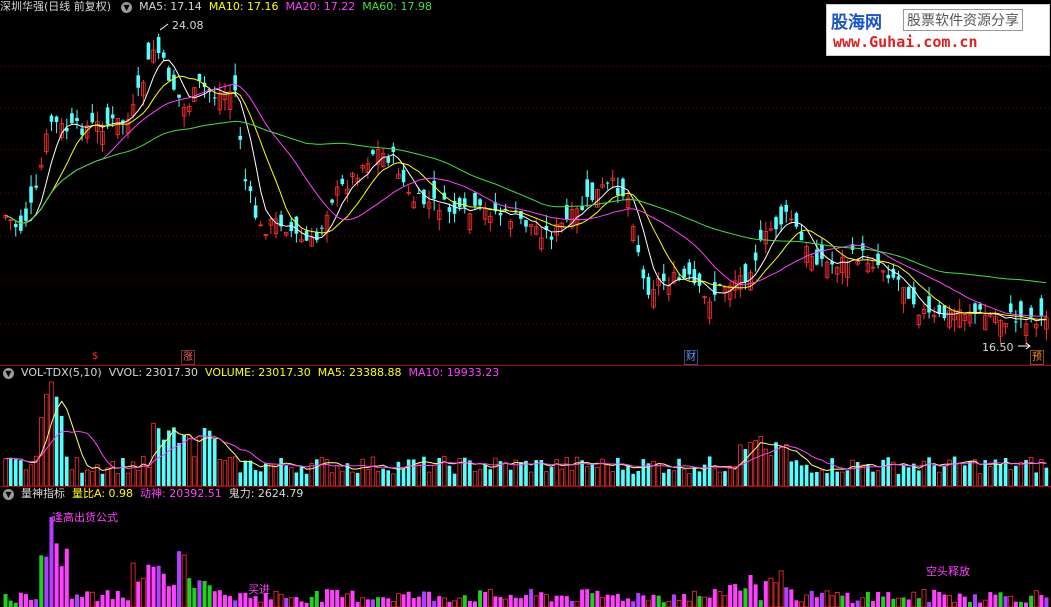 This screenshot has height=607, width=1051. Describe the element at coordinates (95, 356) in the screenshot. I see `event-dividend-marker: $` at that location.